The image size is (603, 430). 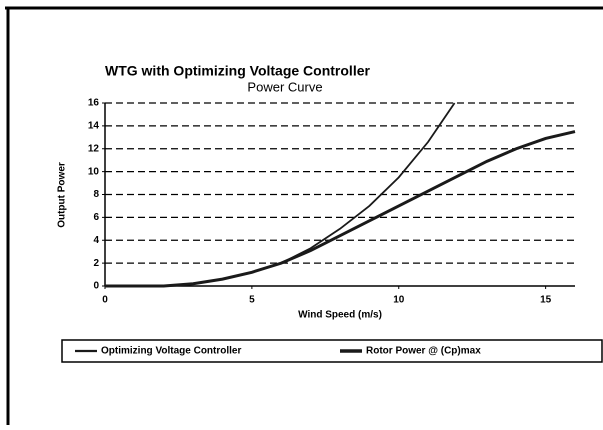 What do you see at coordinates (105, 300) in the screenshot?
I see `x-tick-label: 0` at bounding box center [105, 300].